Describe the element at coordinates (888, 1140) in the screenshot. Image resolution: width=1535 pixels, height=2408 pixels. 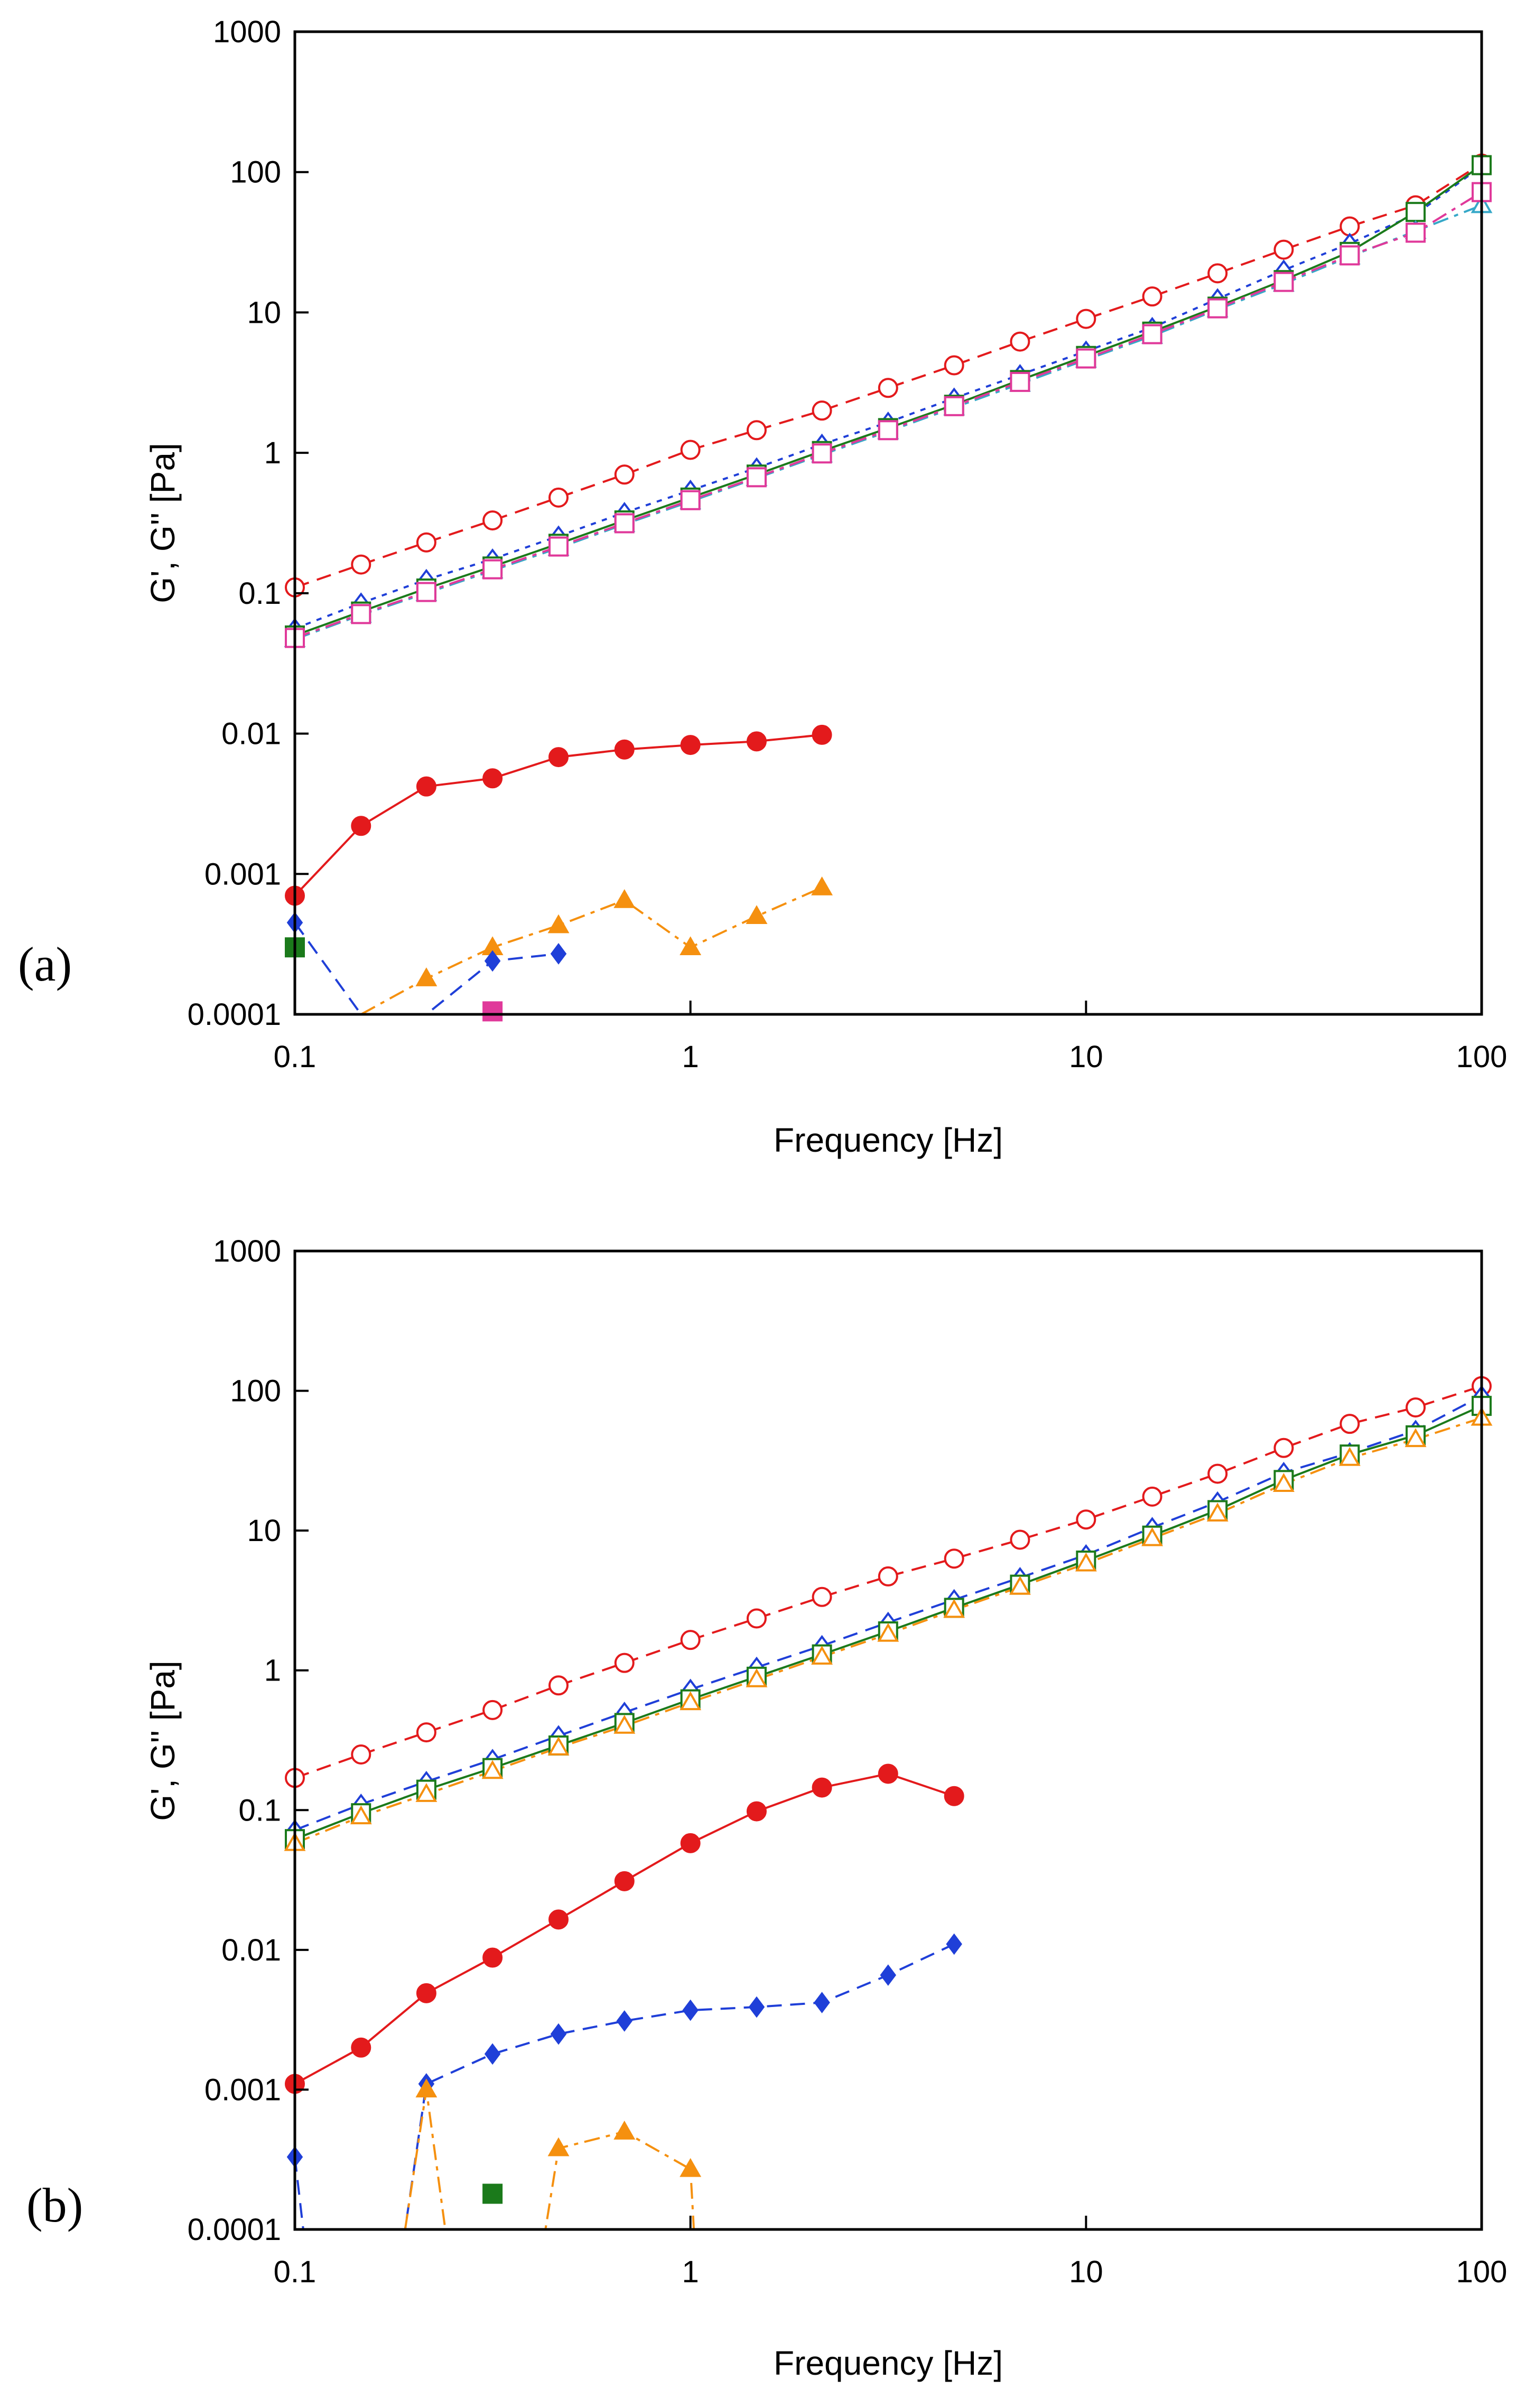
I see `x-axis-title-a: Frequency [Hz]` at that location.